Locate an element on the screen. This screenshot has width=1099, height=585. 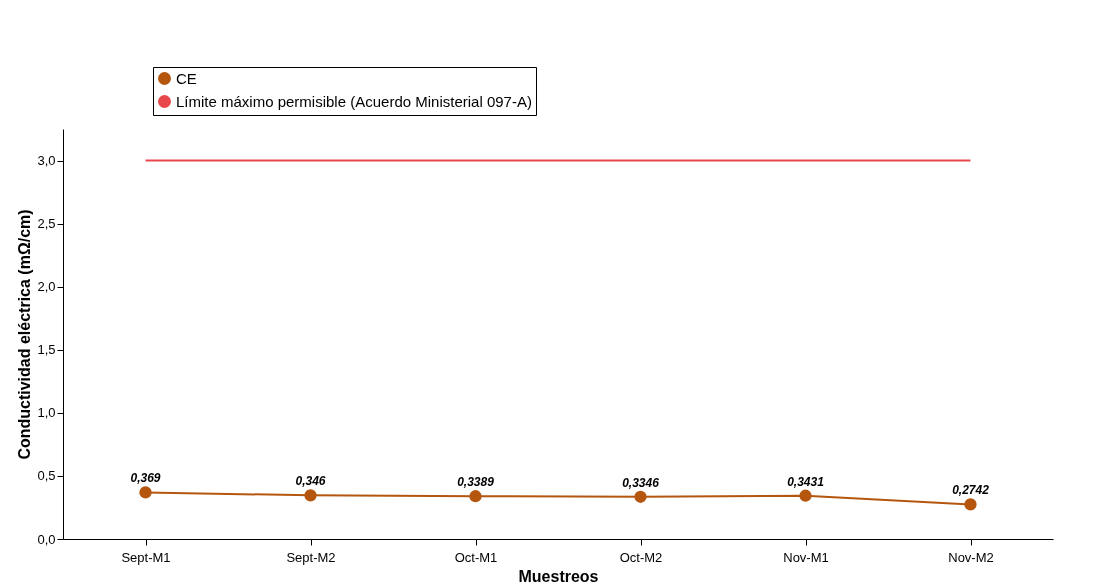
data-label: 0,3389 is located at coordinates (476, 482).